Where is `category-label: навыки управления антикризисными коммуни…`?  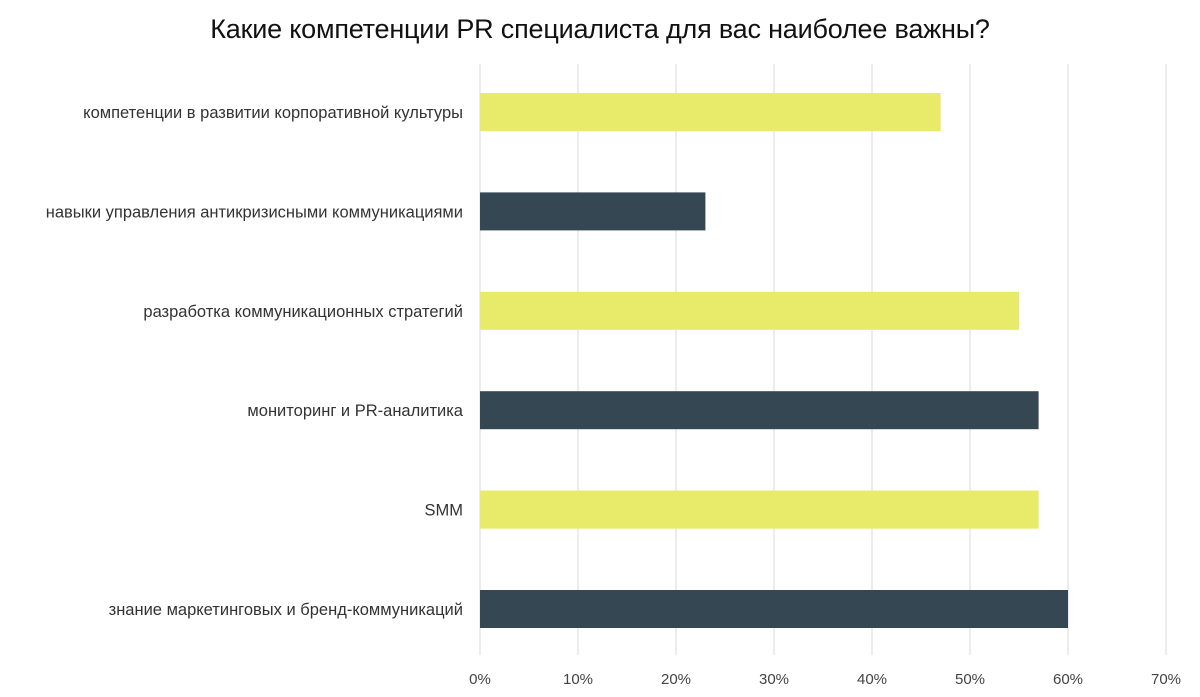 category-label: навыки управления антикризисными коммуни… is located at coordinates (254, 212).